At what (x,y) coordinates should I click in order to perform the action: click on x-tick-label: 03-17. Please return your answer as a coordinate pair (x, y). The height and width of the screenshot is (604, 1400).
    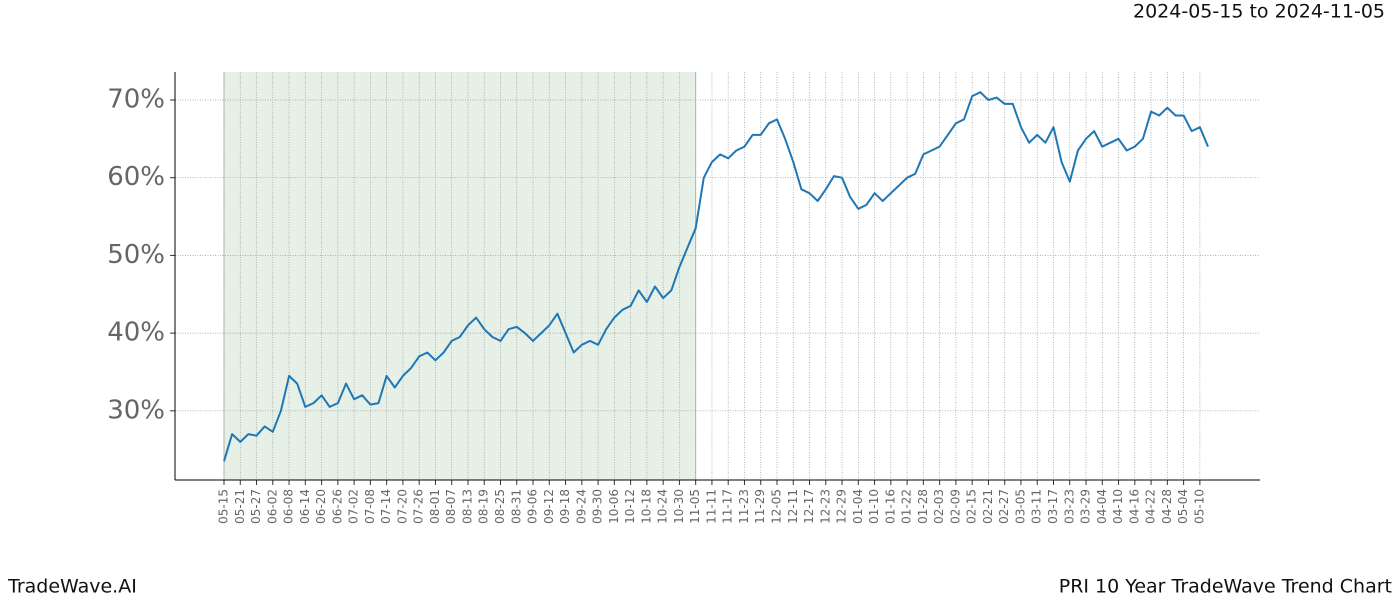
    Looking at the image, I should click on (1053, 506).